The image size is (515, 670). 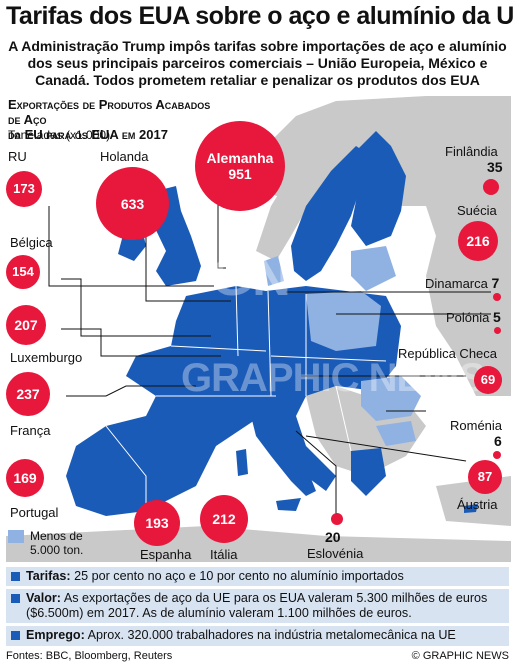 I want to click on sources: Fontes: BBC, Bloomberg, Reuters, so click(x=89, y=656).